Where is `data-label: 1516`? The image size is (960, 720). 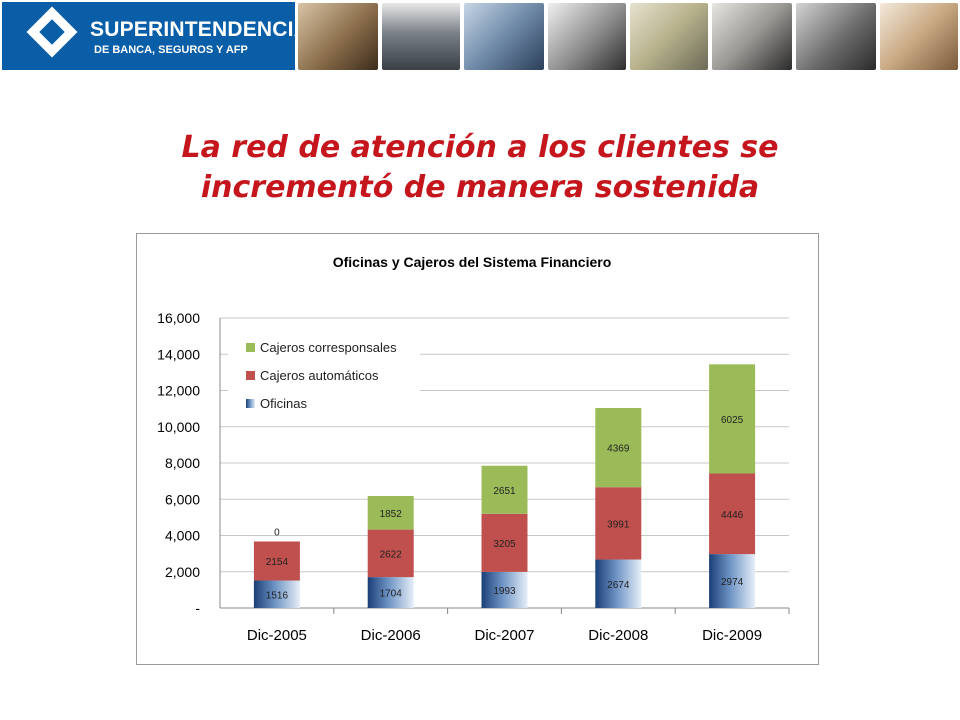 data-label: 1516 is located at coordinates (277, 595).